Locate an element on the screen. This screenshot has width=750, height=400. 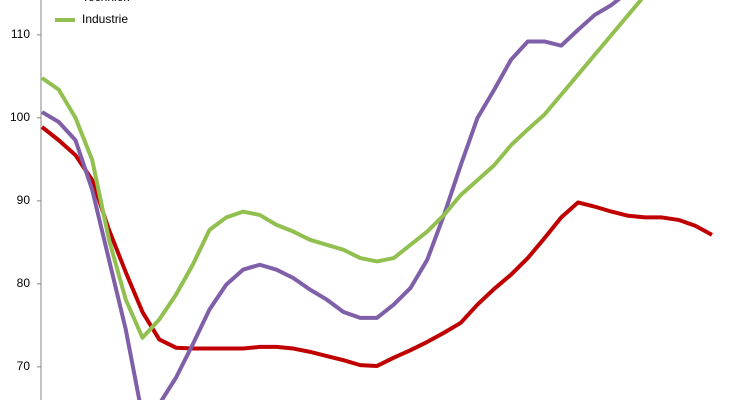
legend-label: Techniek is located at coordinates (106, 2).